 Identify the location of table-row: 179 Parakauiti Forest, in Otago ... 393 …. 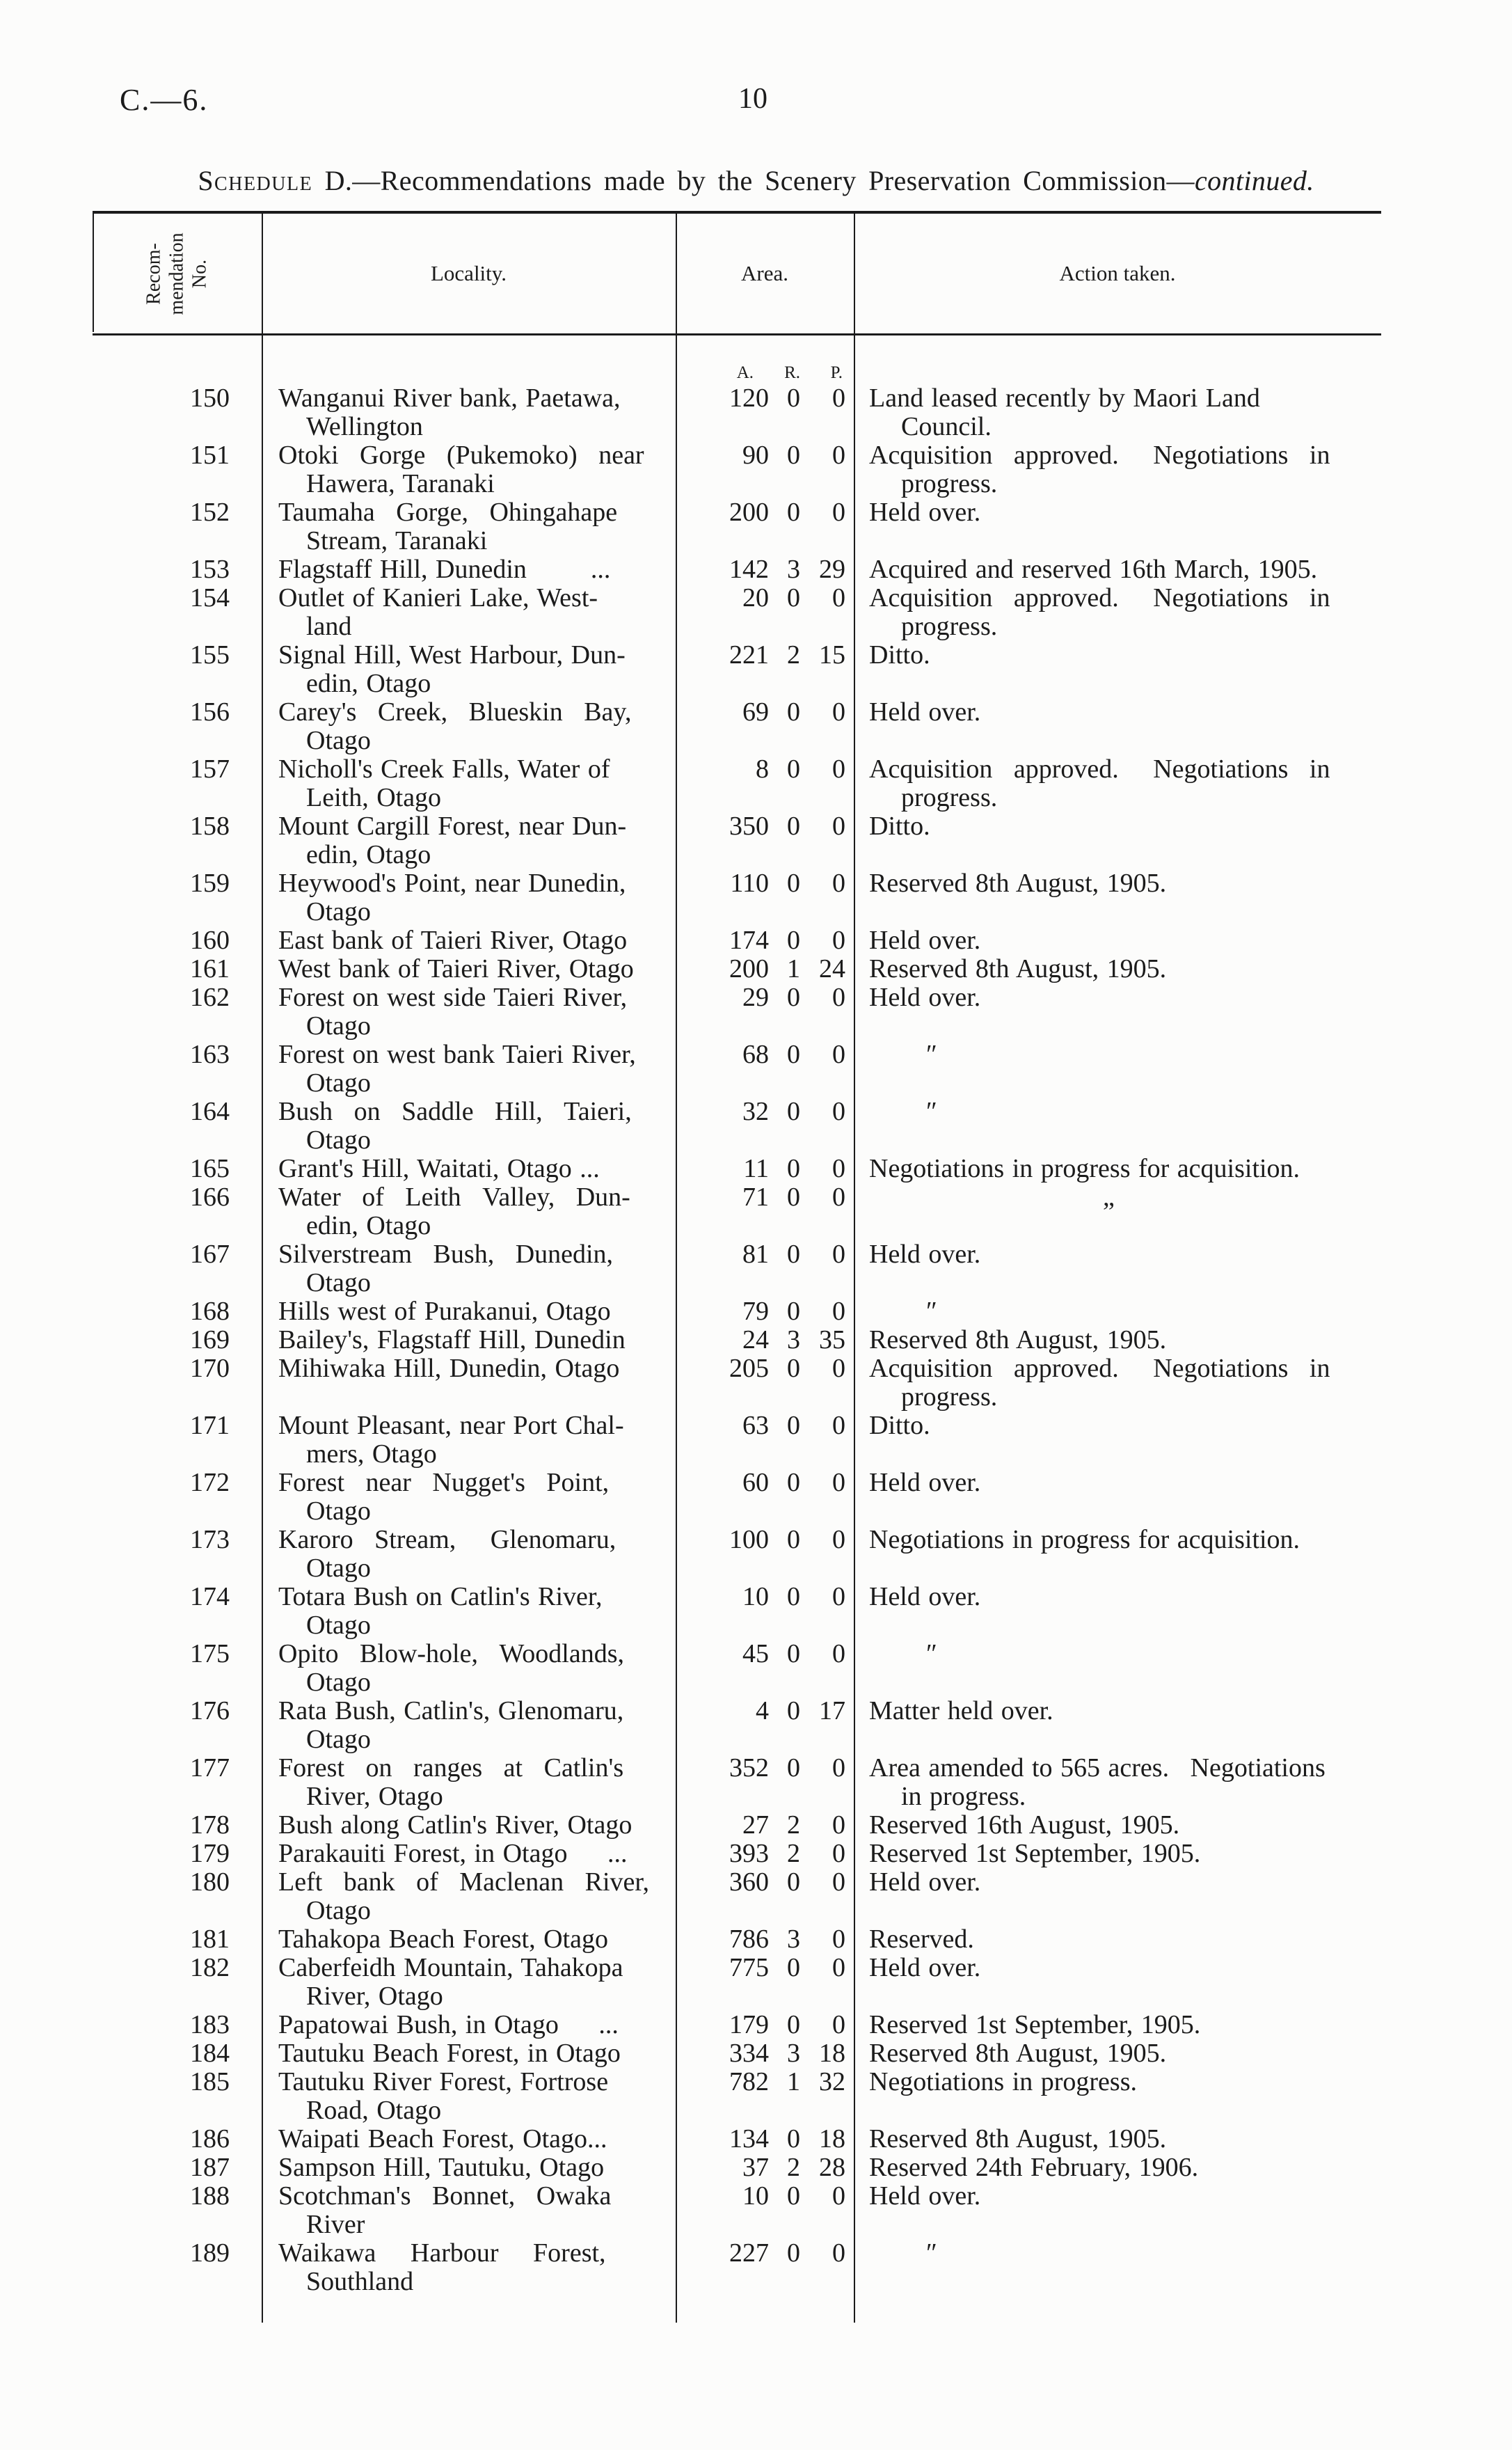
(737, 1854).